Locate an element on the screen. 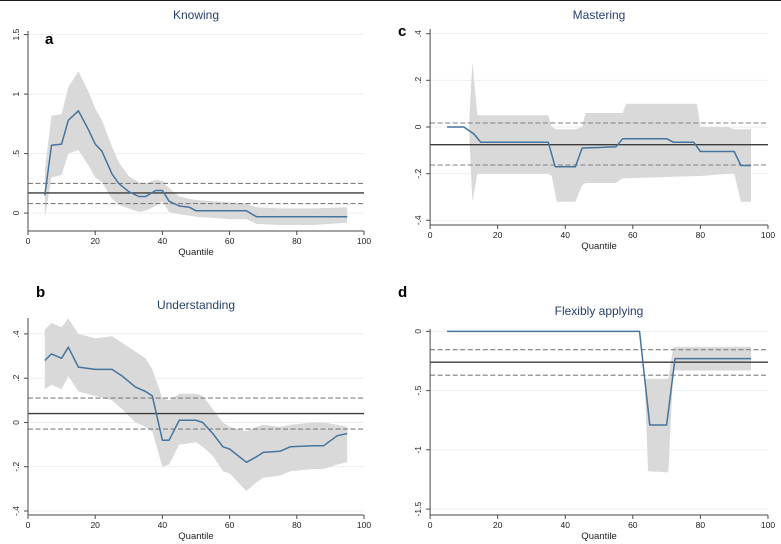 The image size is (781, 544). y-tick-label: 1 is located at coordinates (16, 93).